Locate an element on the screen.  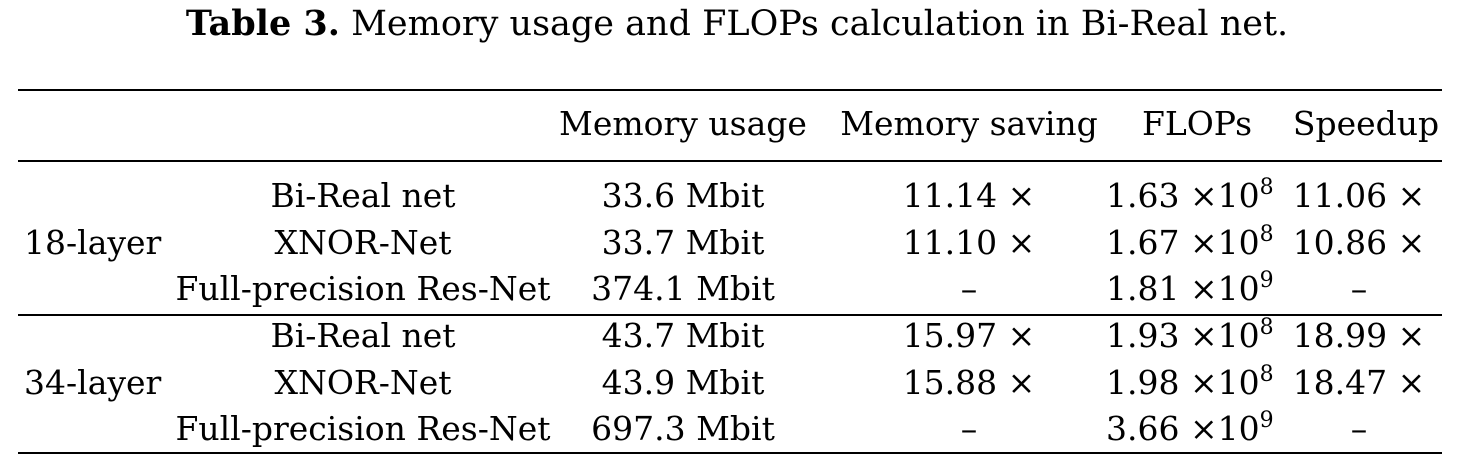
flops-mantissa: 1.63 ×10 is located at coordinates (1183, 195).